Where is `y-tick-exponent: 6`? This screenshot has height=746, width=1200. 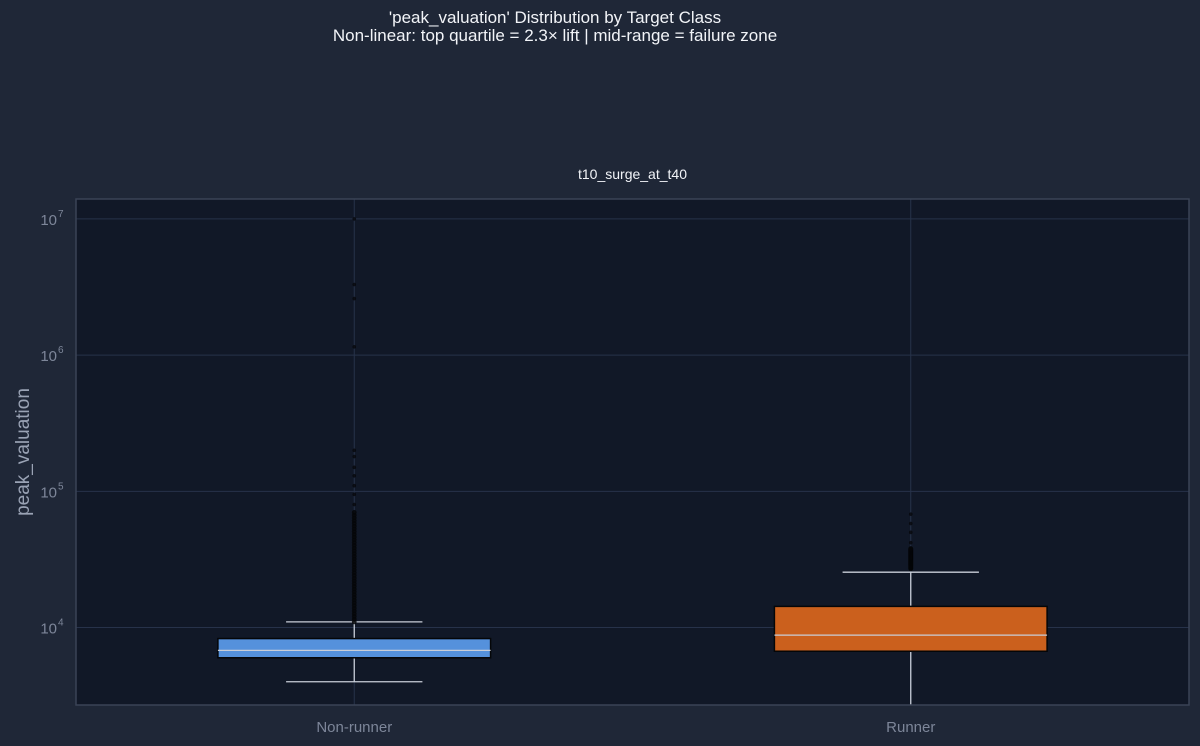 y-tick-exponent: 6 is located at coordinates (61, 350).